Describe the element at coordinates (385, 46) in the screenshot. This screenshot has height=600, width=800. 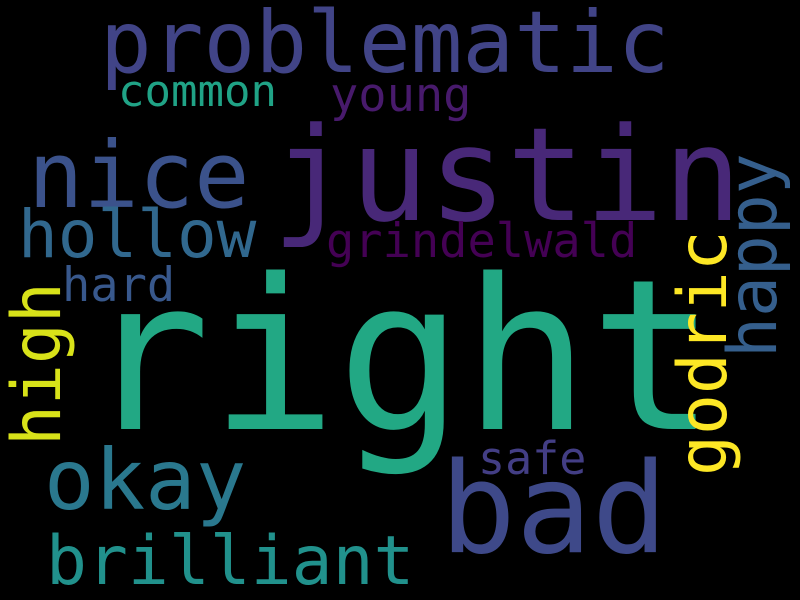
I see `word-problematic: problematic` at that location.